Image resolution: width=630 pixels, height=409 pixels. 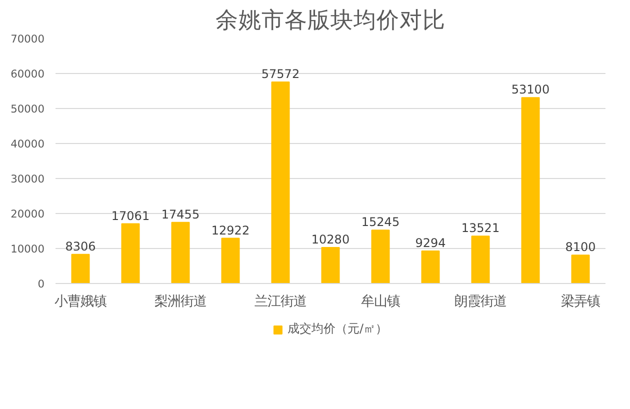 I want to click on chart-title: 余姚市各版块均价对比, so click(x=331, y=21).